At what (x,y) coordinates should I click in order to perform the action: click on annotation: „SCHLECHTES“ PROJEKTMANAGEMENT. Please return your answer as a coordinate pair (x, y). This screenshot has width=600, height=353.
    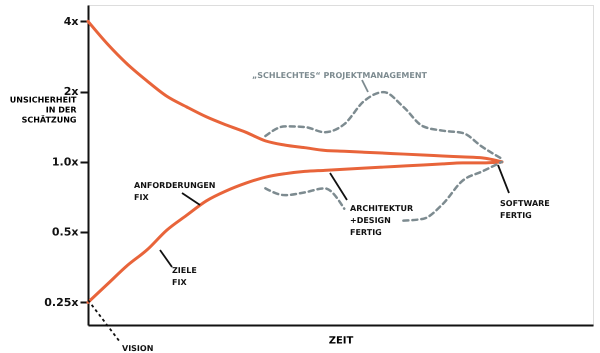
    Looking at the image, I should click on (340, 75).